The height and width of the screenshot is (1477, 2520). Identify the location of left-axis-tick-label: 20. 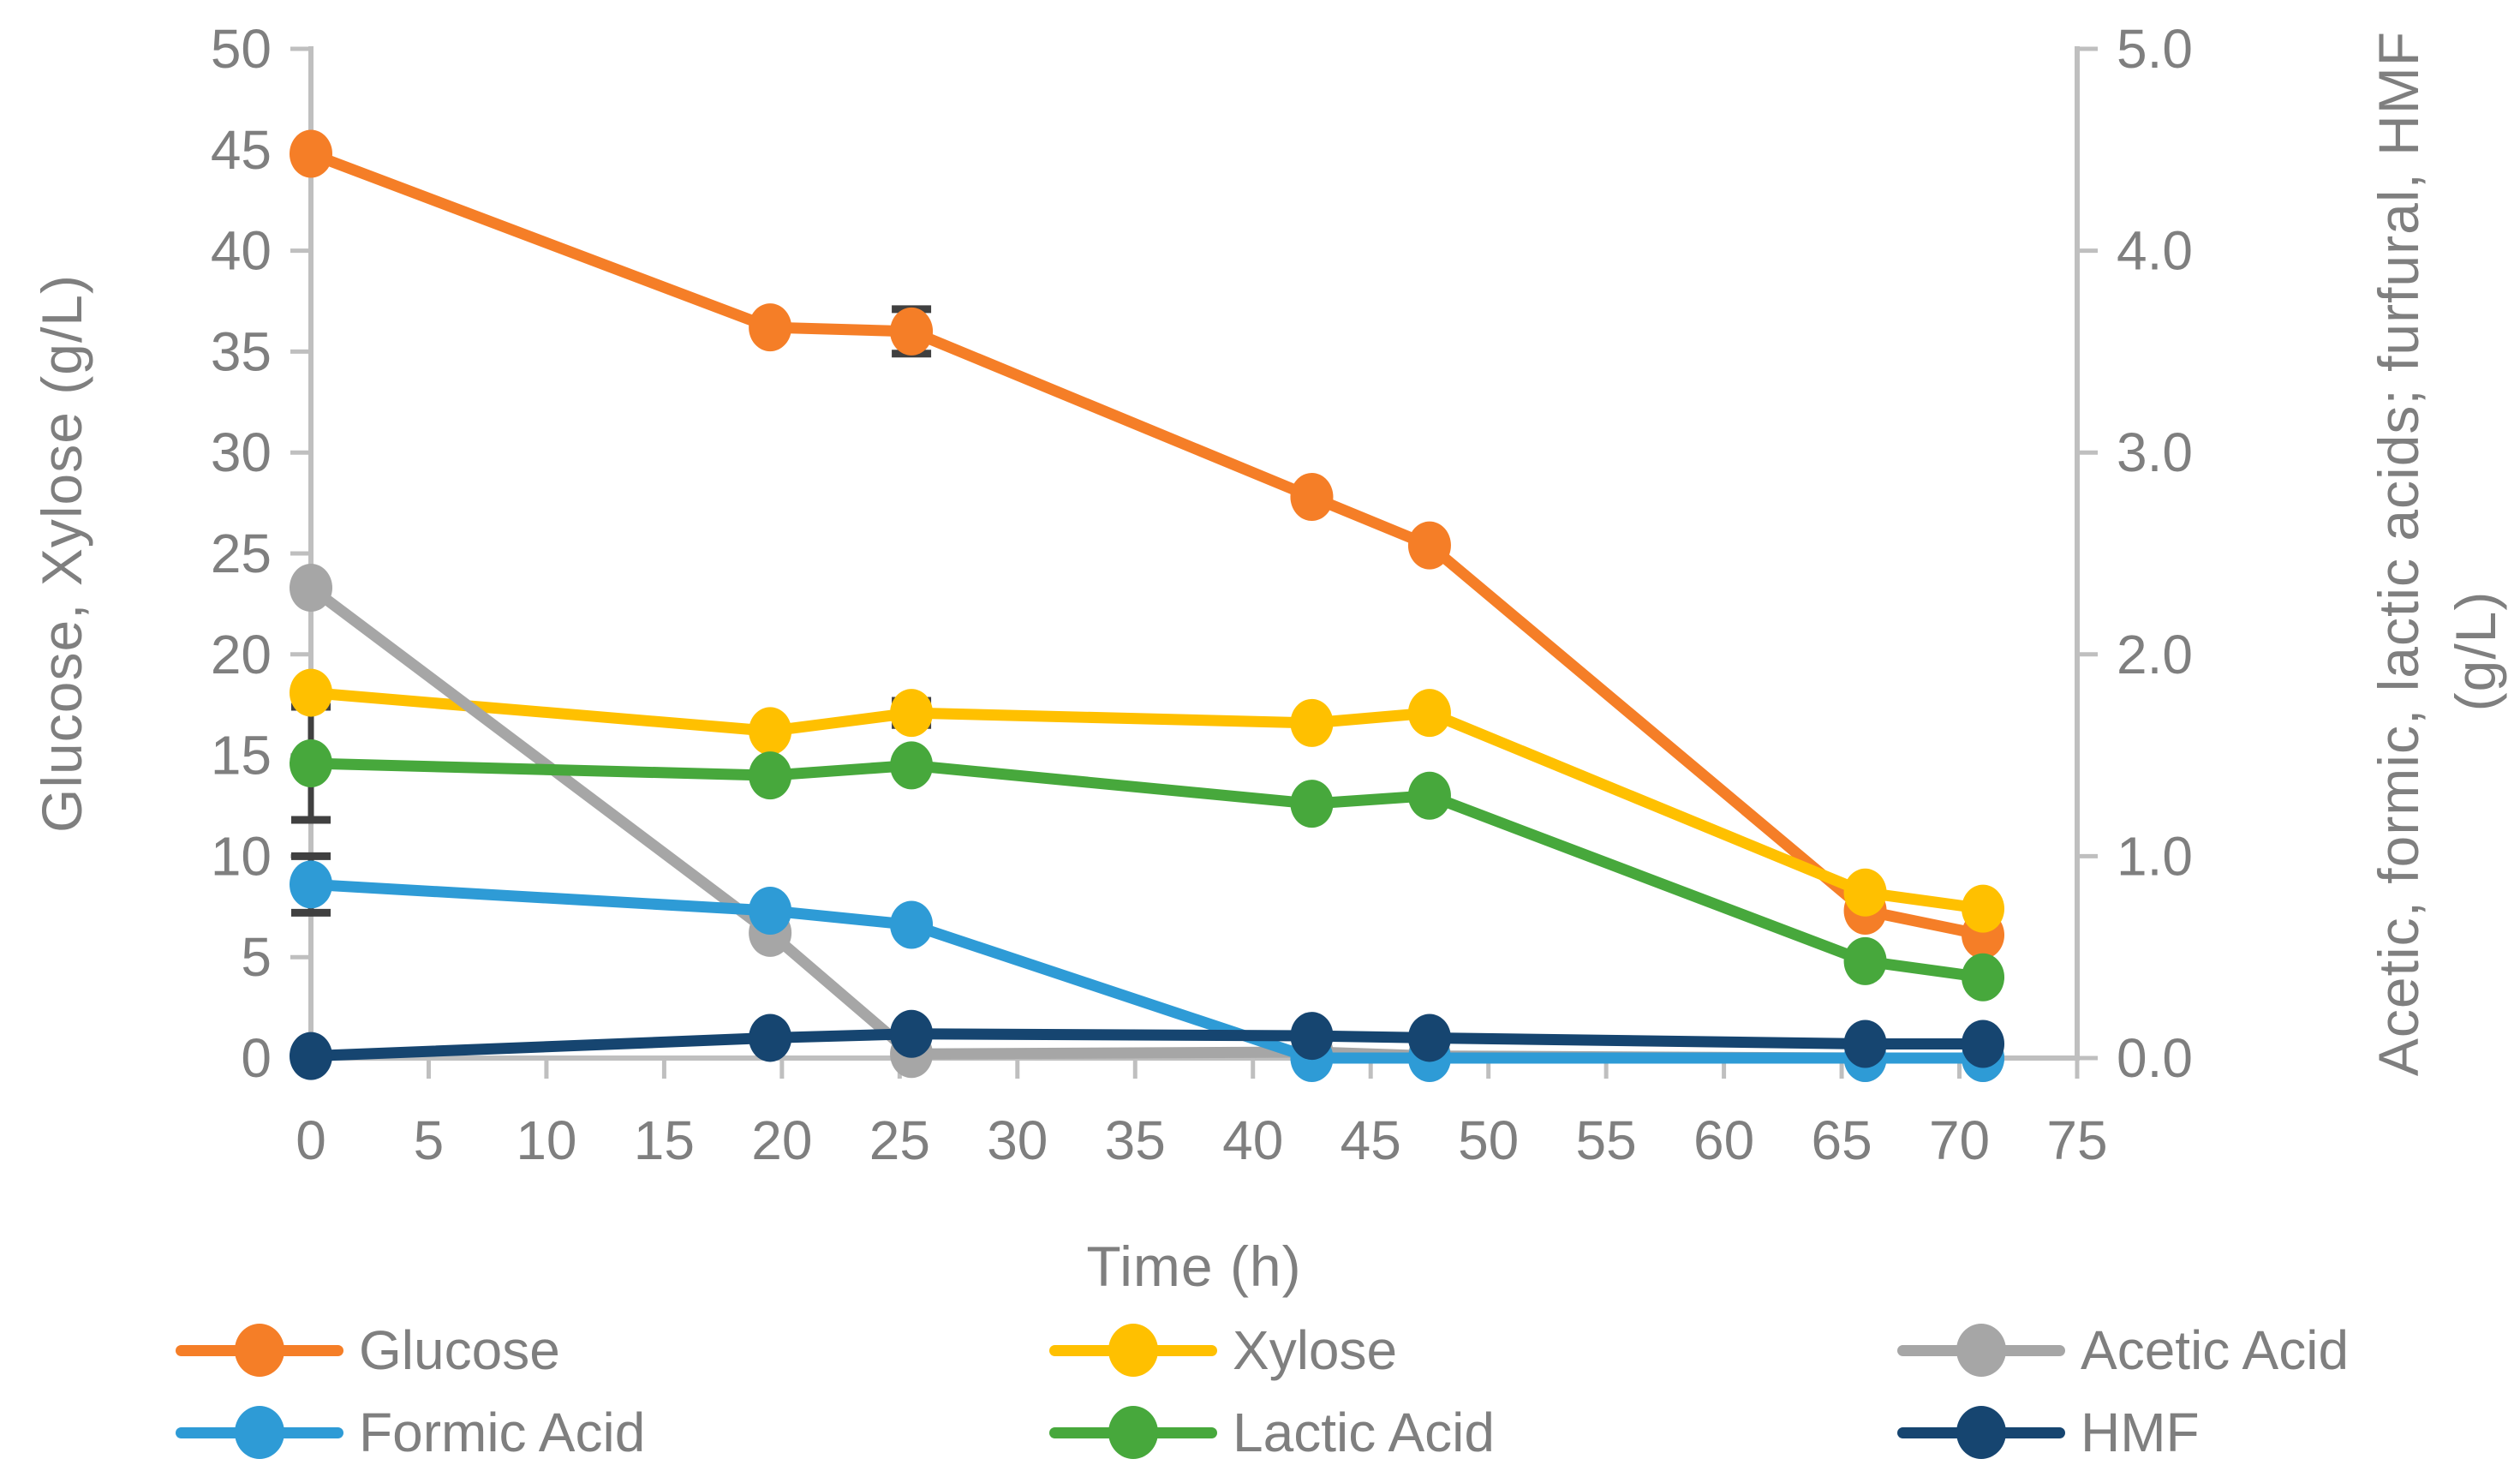
(241, 654).